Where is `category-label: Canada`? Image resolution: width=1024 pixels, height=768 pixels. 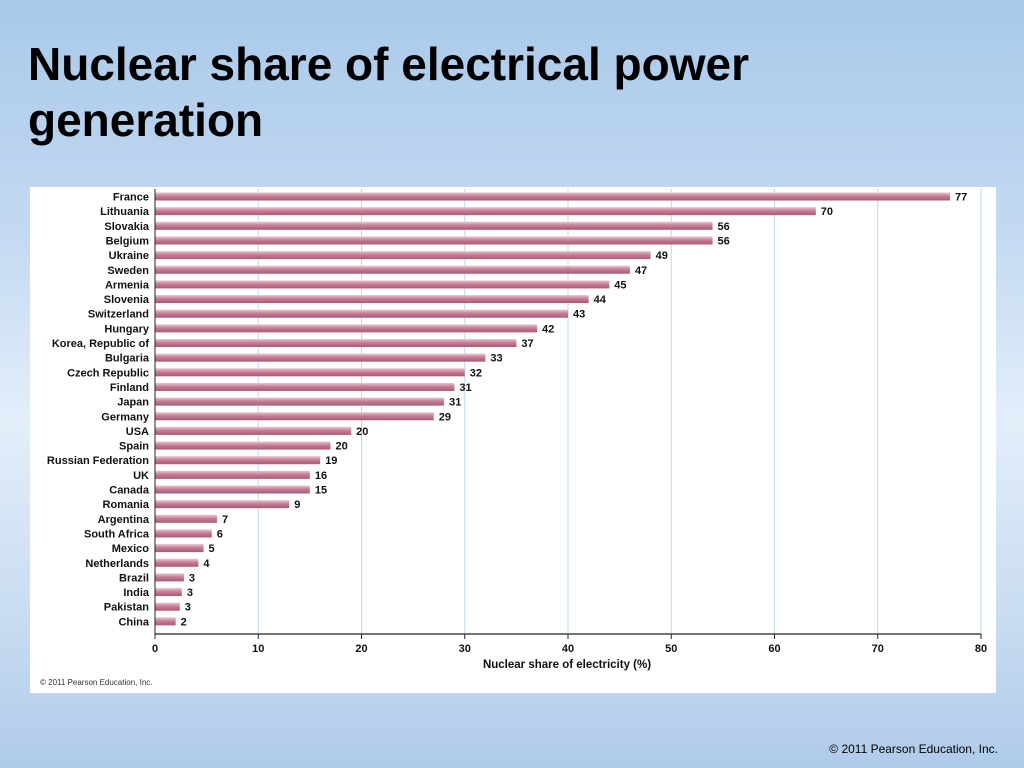
category-label: Canada is located at coordinates (129, 491).